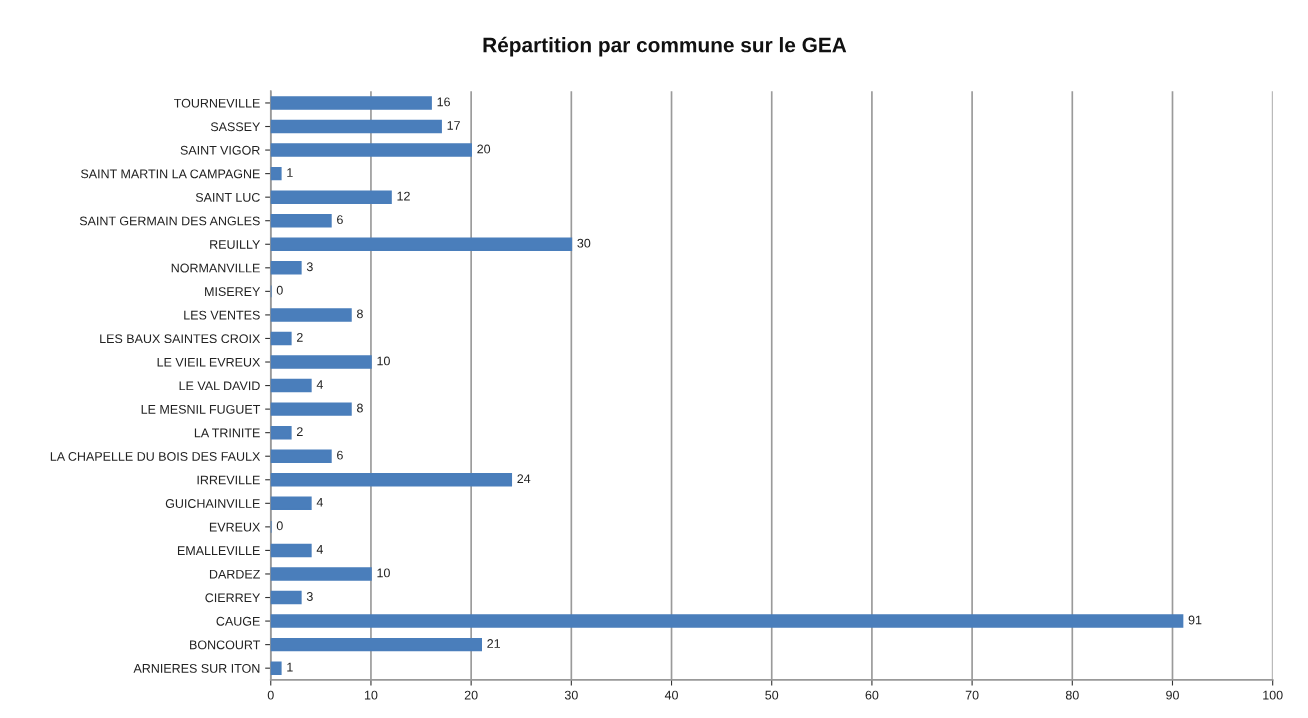 The width and height of the screenshot is (1308, 718). Describe the element at coordinates (209, 362) in the screenshot. I see `y-tick-label: LE VIEIL EVREUX` at that location.